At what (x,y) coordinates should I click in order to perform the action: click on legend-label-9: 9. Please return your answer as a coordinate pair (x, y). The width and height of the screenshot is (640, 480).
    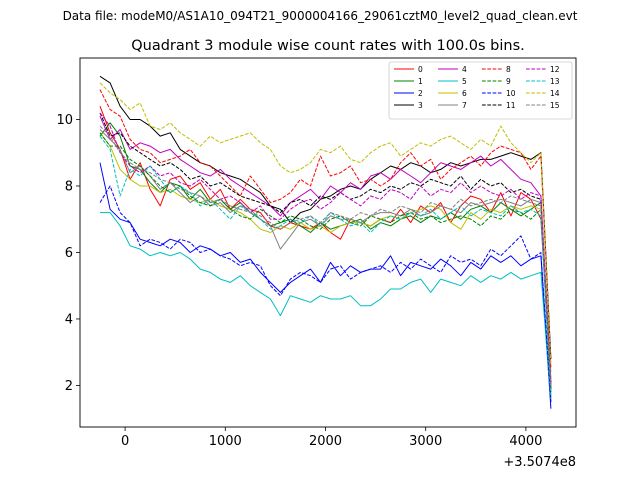
    Looking at the image, I should click on (508, 81).